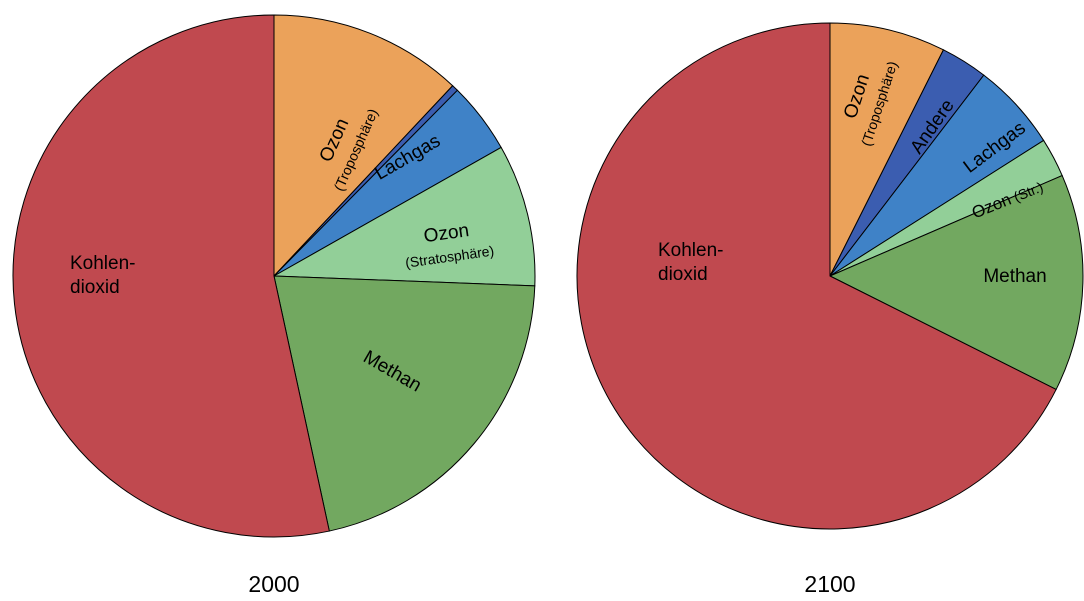 Image resolution: width=1084 pixels, height=601 pixels. Describe the element at coordinates (273, 584) in the screenshot. I see `chart-title: 2000` at that location.